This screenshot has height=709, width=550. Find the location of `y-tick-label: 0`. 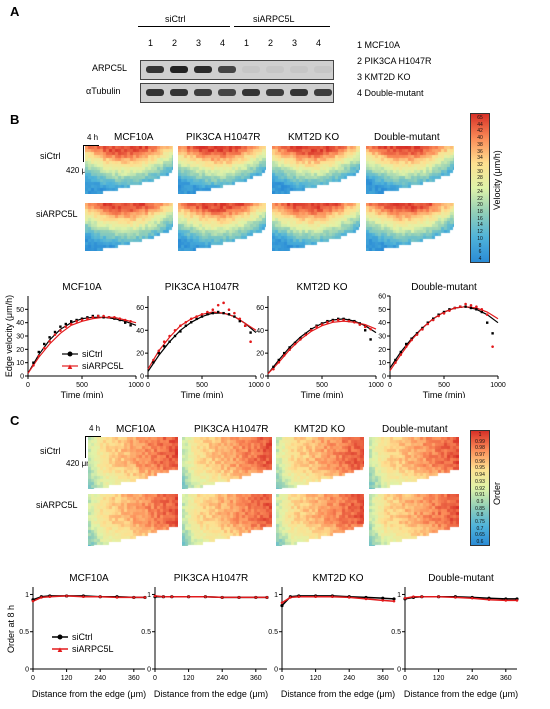

y-tick-label: 0 is located at coordinates (27, 670).